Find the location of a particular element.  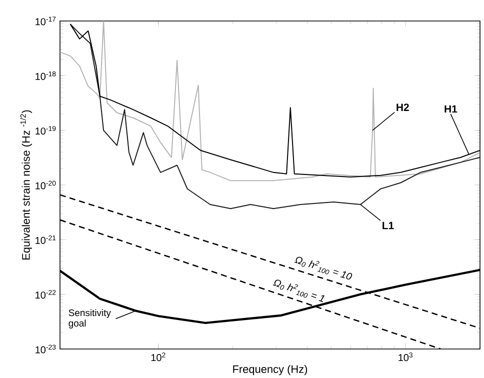

y-tick-label: 10$^{-17}$ is located at coordinates (46, 21).